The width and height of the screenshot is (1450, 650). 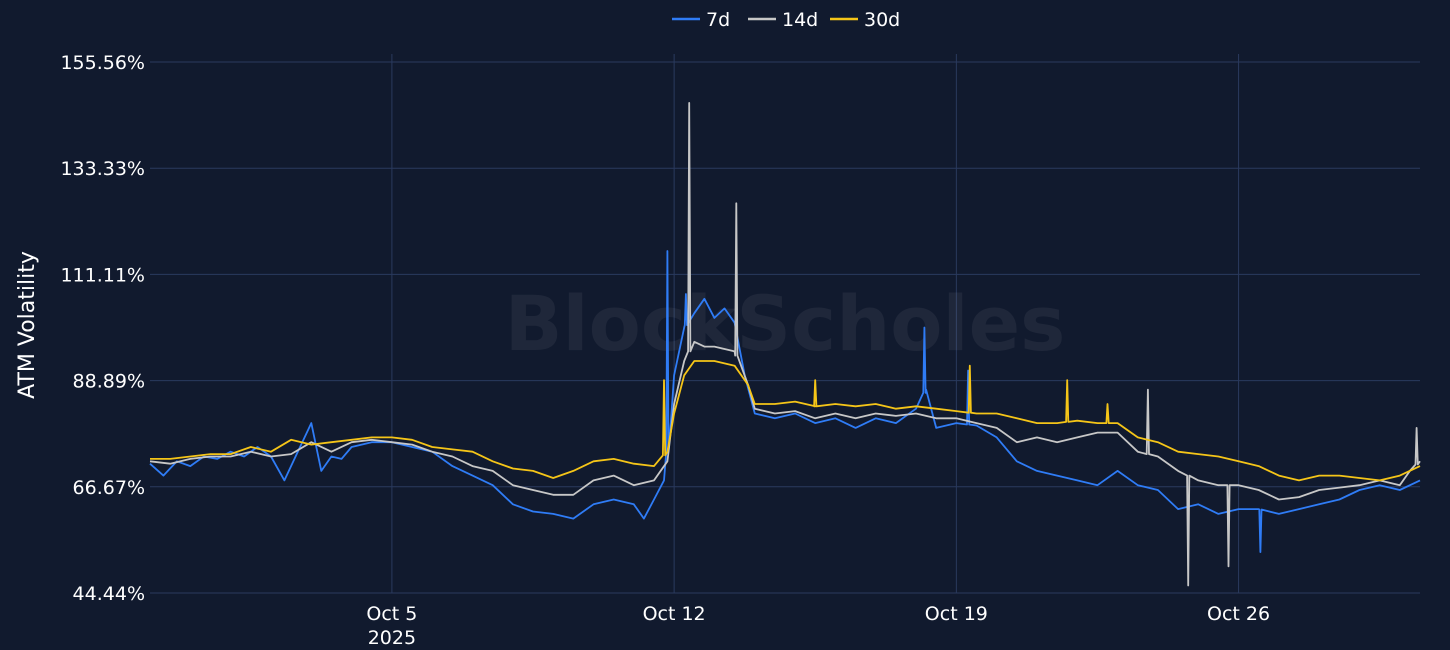 I want to click on y-tick-label: 111.11%, so click(x=102, y=275).